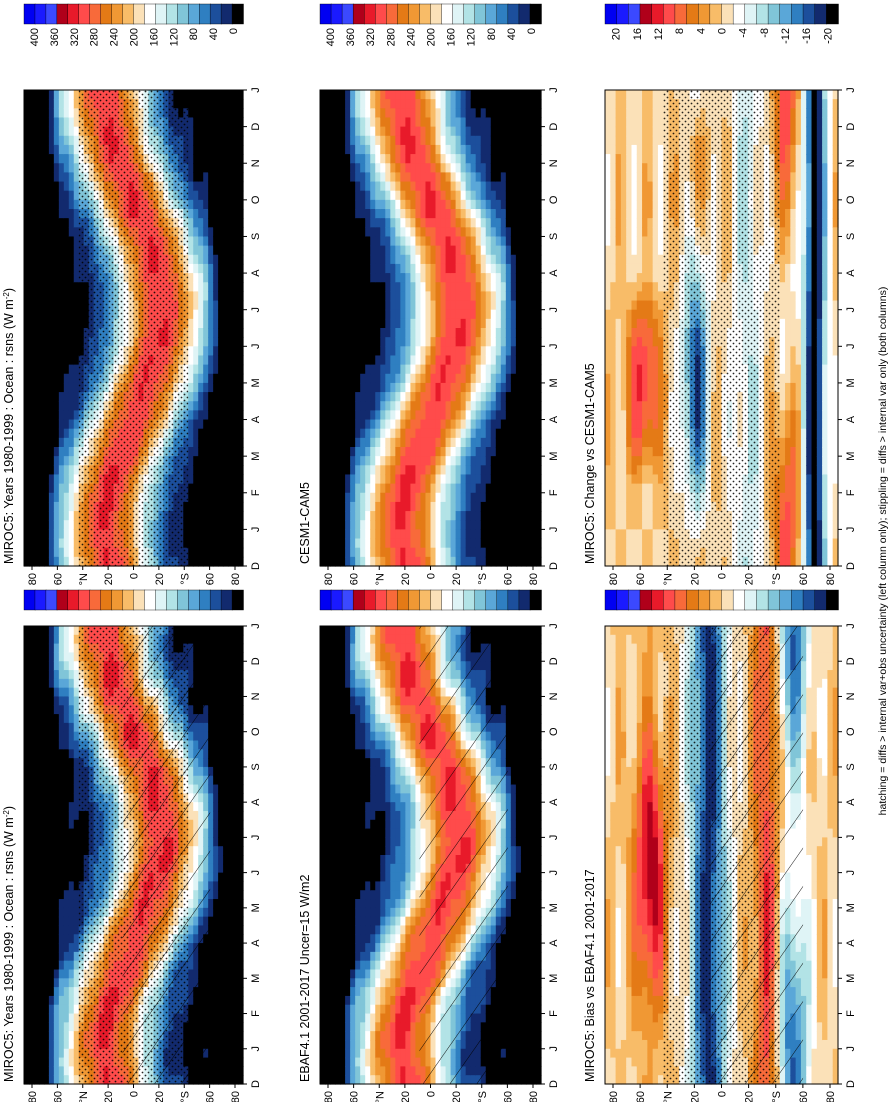 The width and height of the screenshot is (895, 1102). Describe the element at coordinates (256, 492) in the screenshot. I see `month-tick-label: F` at that location.